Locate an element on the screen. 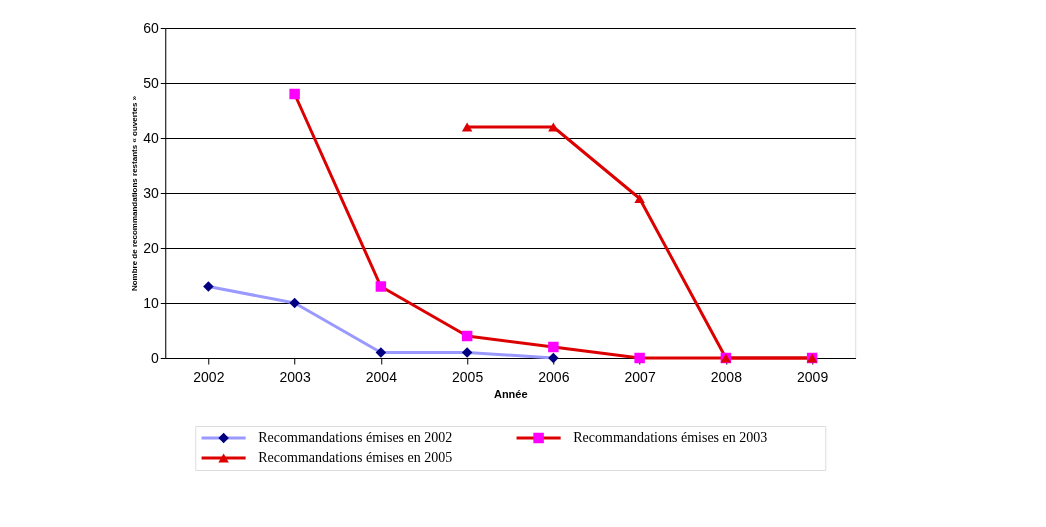 This screenshot has height=527, width=1046. y-tick-label: 40 is located at coordinates (151, 137).